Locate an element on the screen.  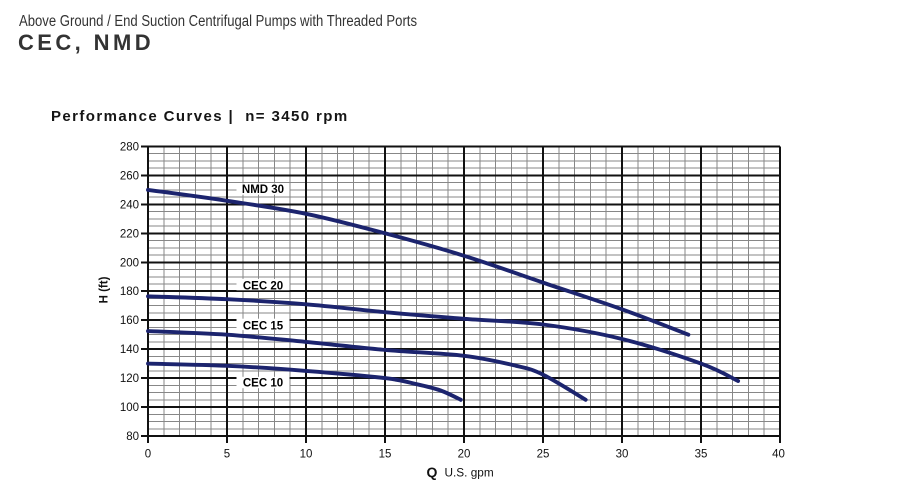
svg-text: 180 is located at coordinates (129, 292).